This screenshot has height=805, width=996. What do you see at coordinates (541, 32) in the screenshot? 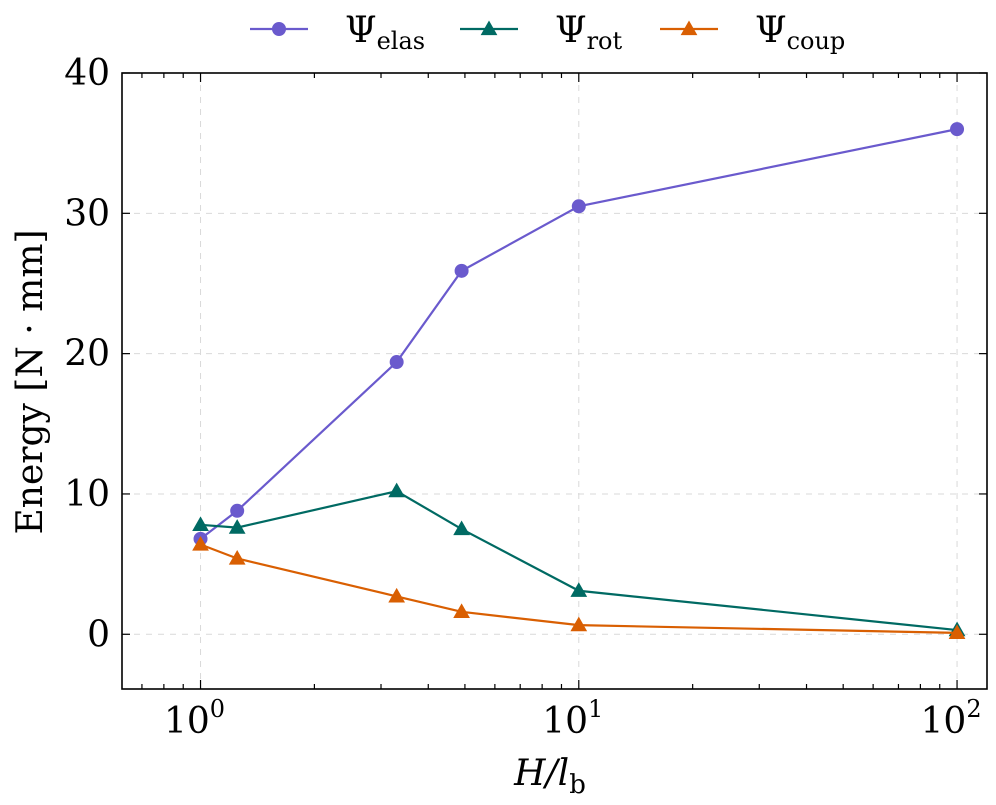
I see `legend-item-rot: Ψrot` at bounding box center [541, 32].